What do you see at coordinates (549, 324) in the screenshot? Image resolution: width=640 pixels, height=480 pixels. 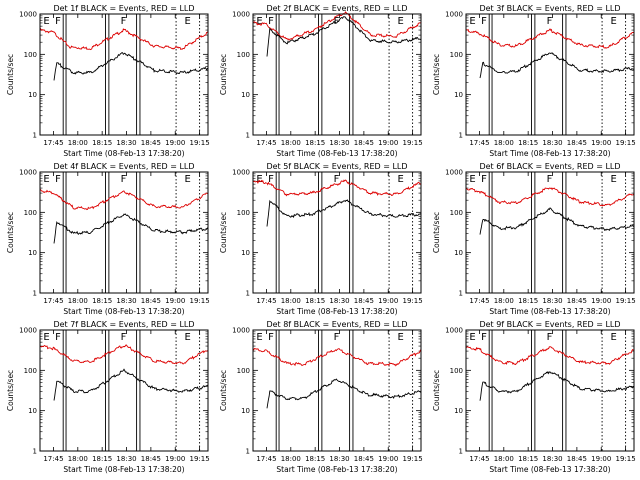 I see `chart-title: Det 9f BLACK = Events, RED = LLD` at bounding box center [549, 324].